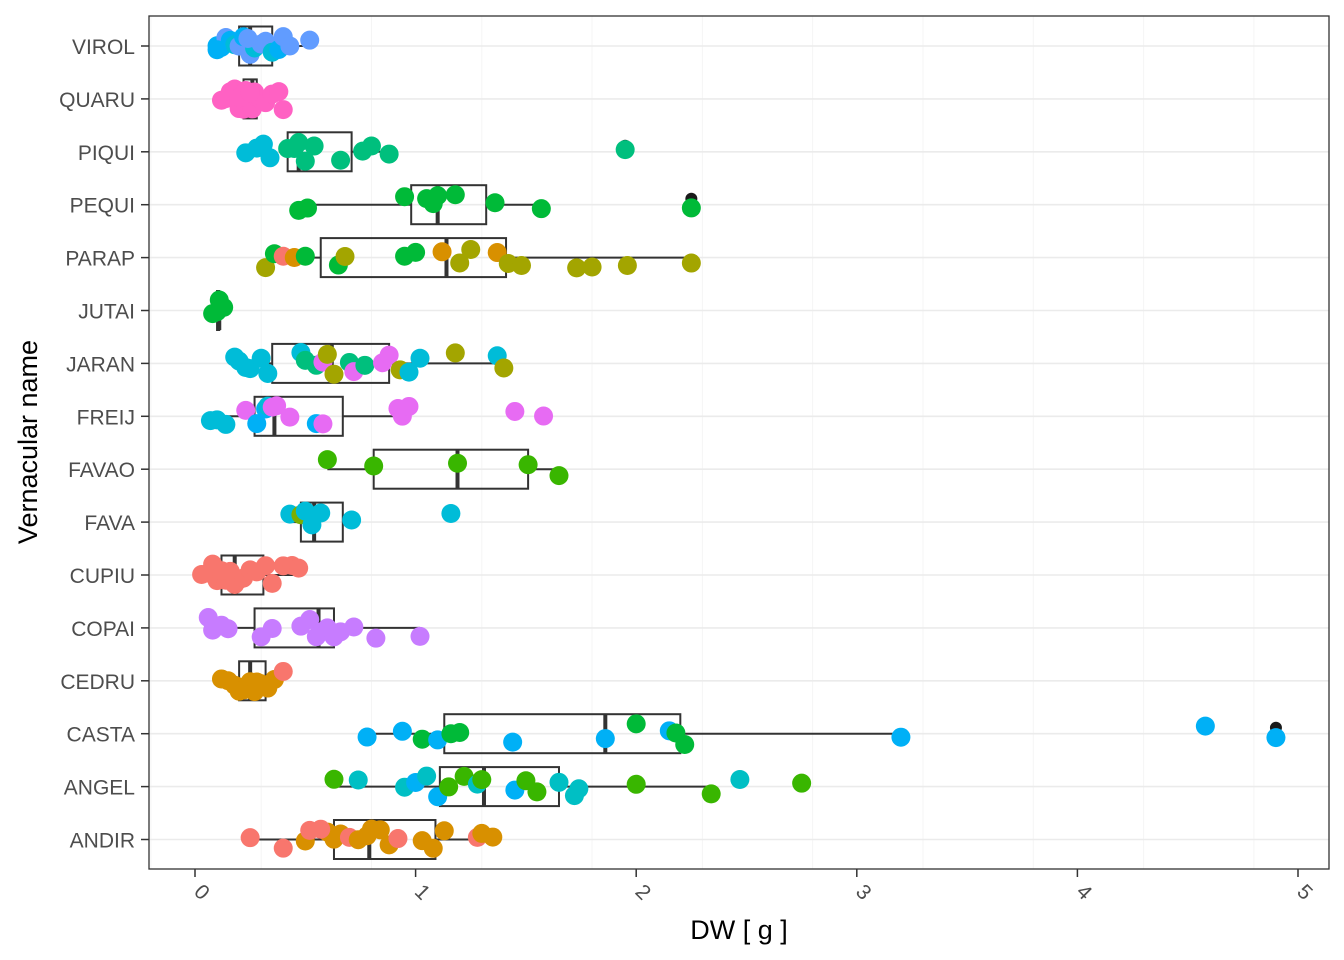 The width and height of the screenshot is (1344, 960). Describe the element at coordinates (369, 363) in the screenshot. I see `points-jaran` at that location.